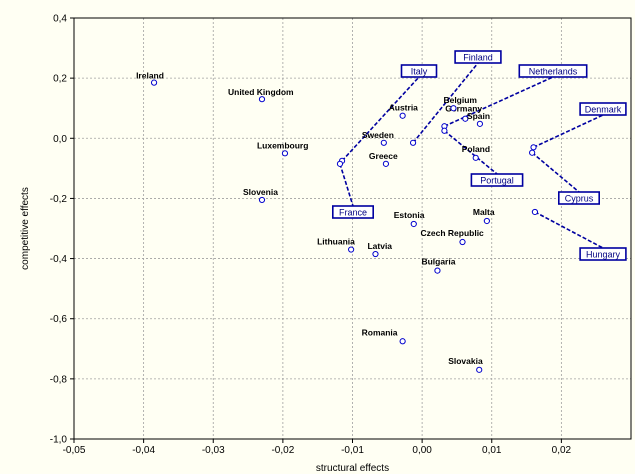  I want to click on point-label-estonia: Estonia, so click(409, 215).